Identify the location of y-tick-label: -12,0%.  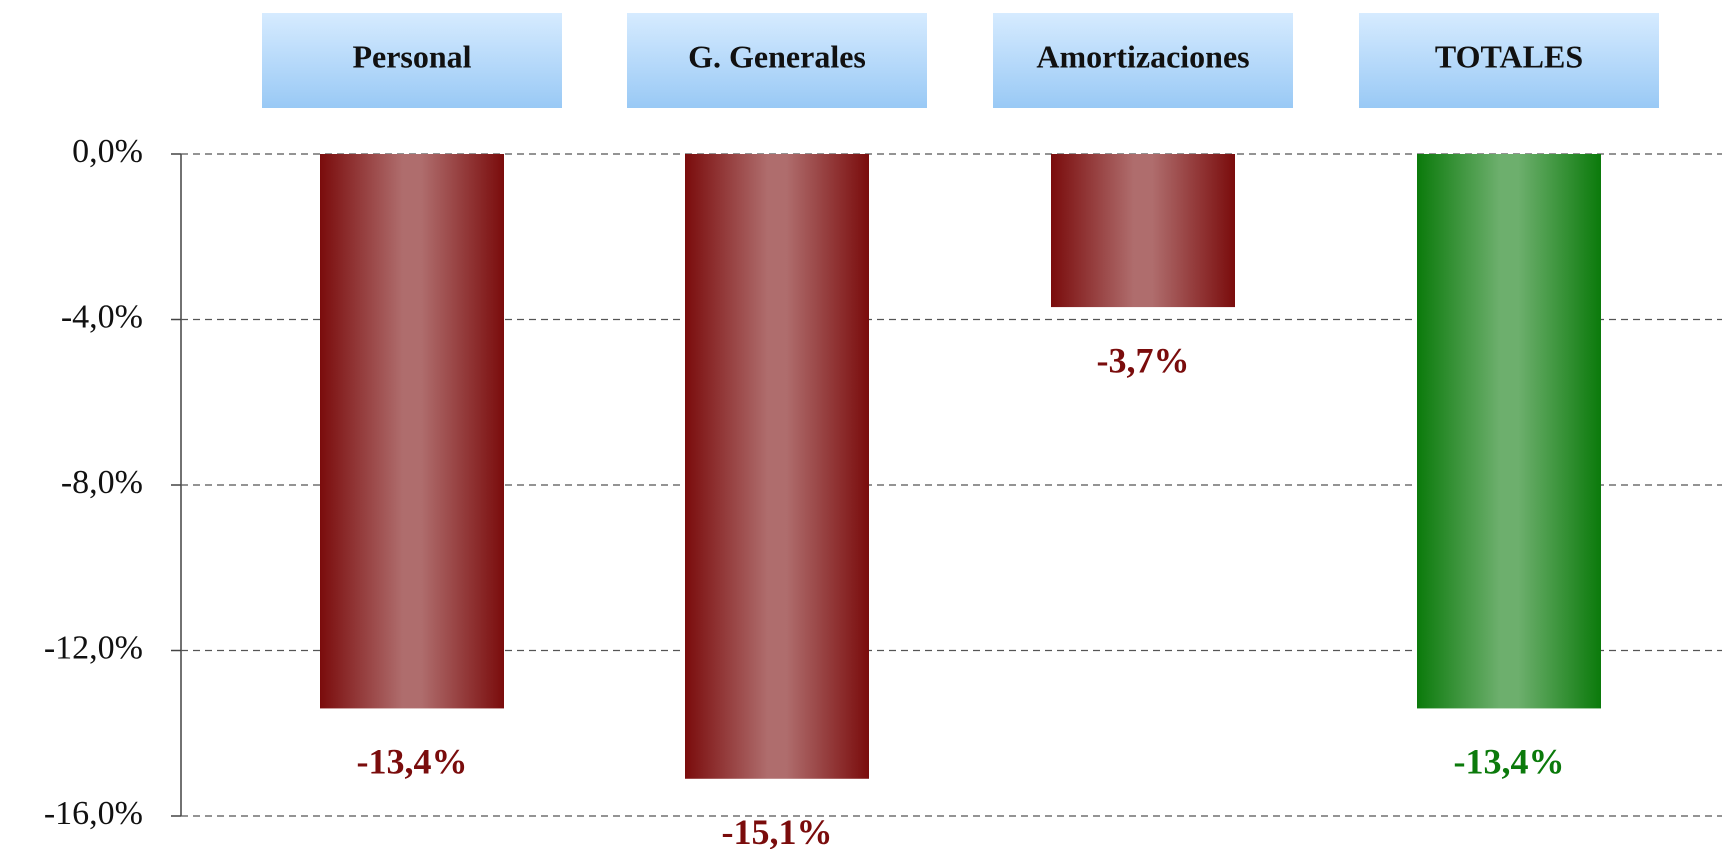
(93, 647).